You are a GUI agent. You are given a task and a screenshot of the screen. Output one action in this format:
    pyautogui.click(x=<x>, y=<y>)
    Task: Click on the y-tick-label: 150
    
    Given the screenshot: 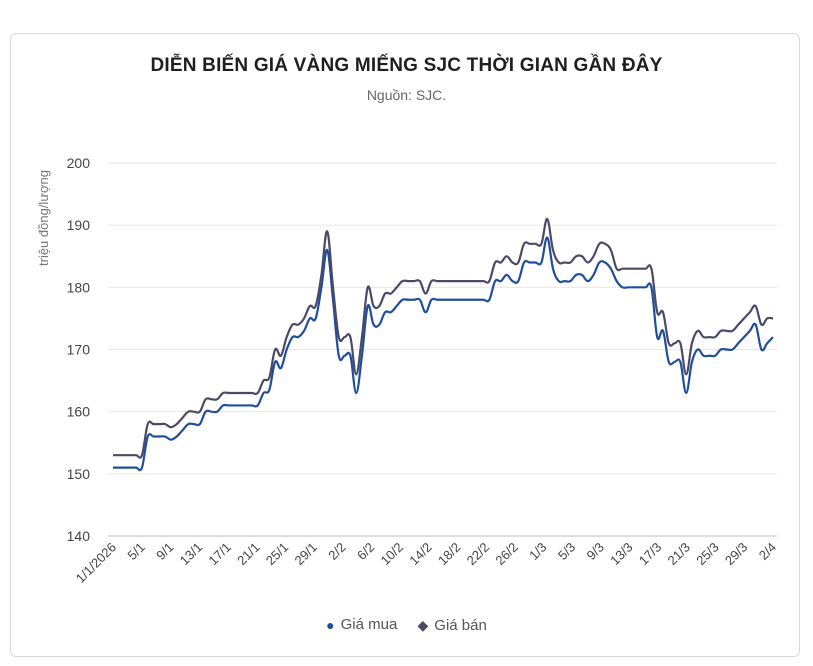 What is the action you would take?
    pyautogui.click(x=79, y=474)
    